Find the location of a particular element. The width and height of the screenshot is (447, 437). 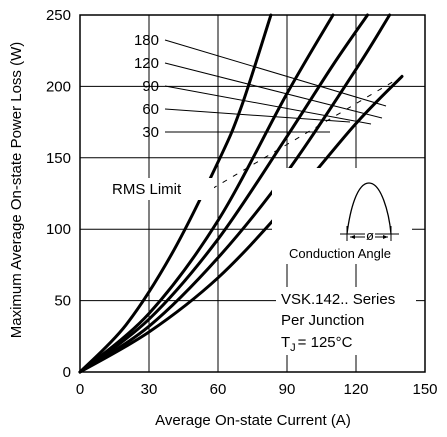

x-axis-label: Average On-state Current (A) is located at coordinates (253, 420).